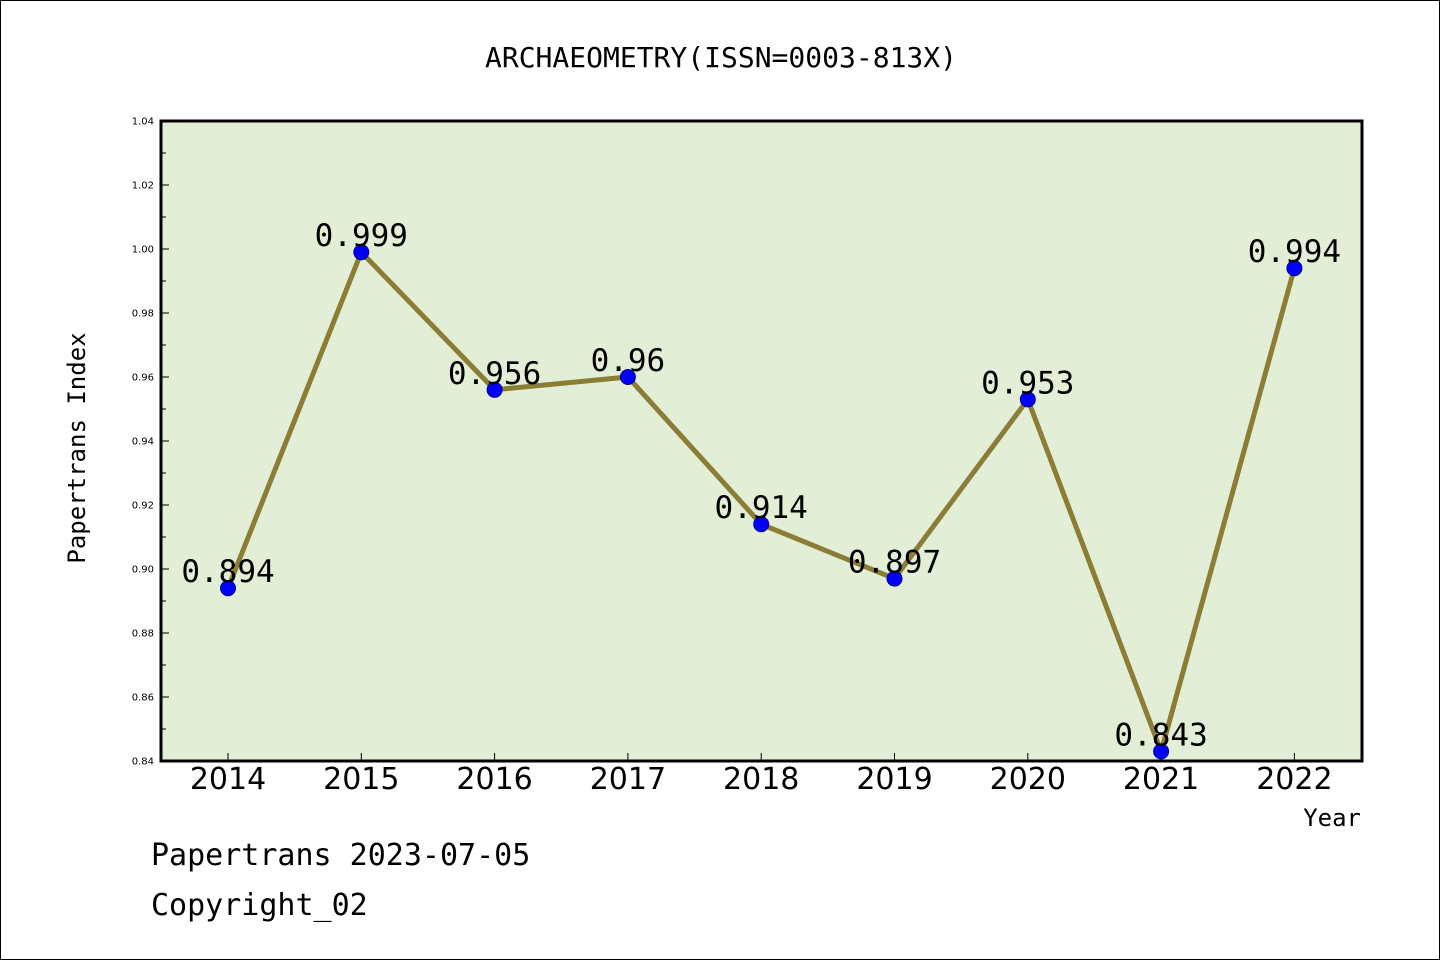 This screenshot has width=1440, height=961. I want to click on x-tick-label: 2021, so click(1161, 779).